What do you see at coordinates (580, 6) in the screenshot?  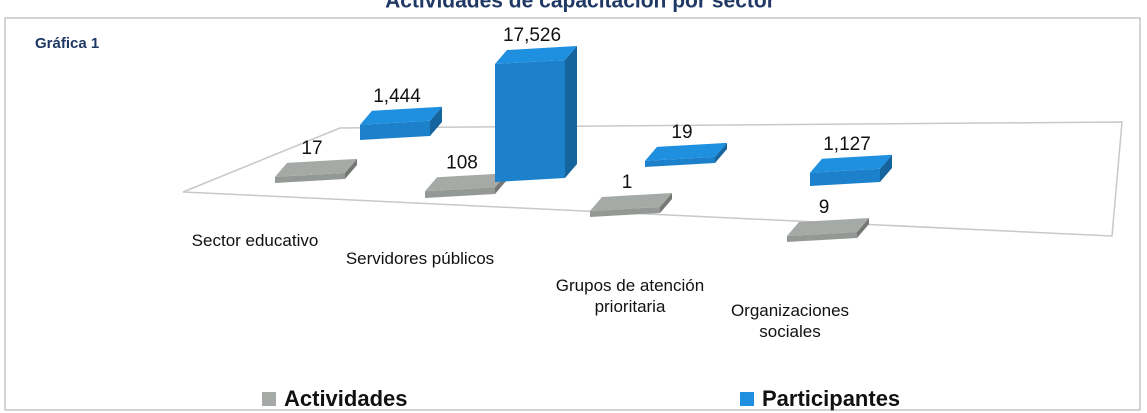 I see `chart-title: Actividades de capacitación por sector` at bounding box center [580, 6].